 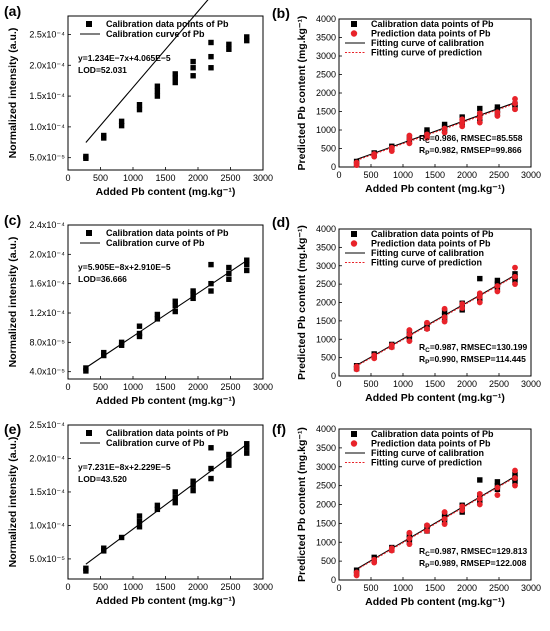 I want to click on y-tick-label: 1500, so click(x=326, y=321).